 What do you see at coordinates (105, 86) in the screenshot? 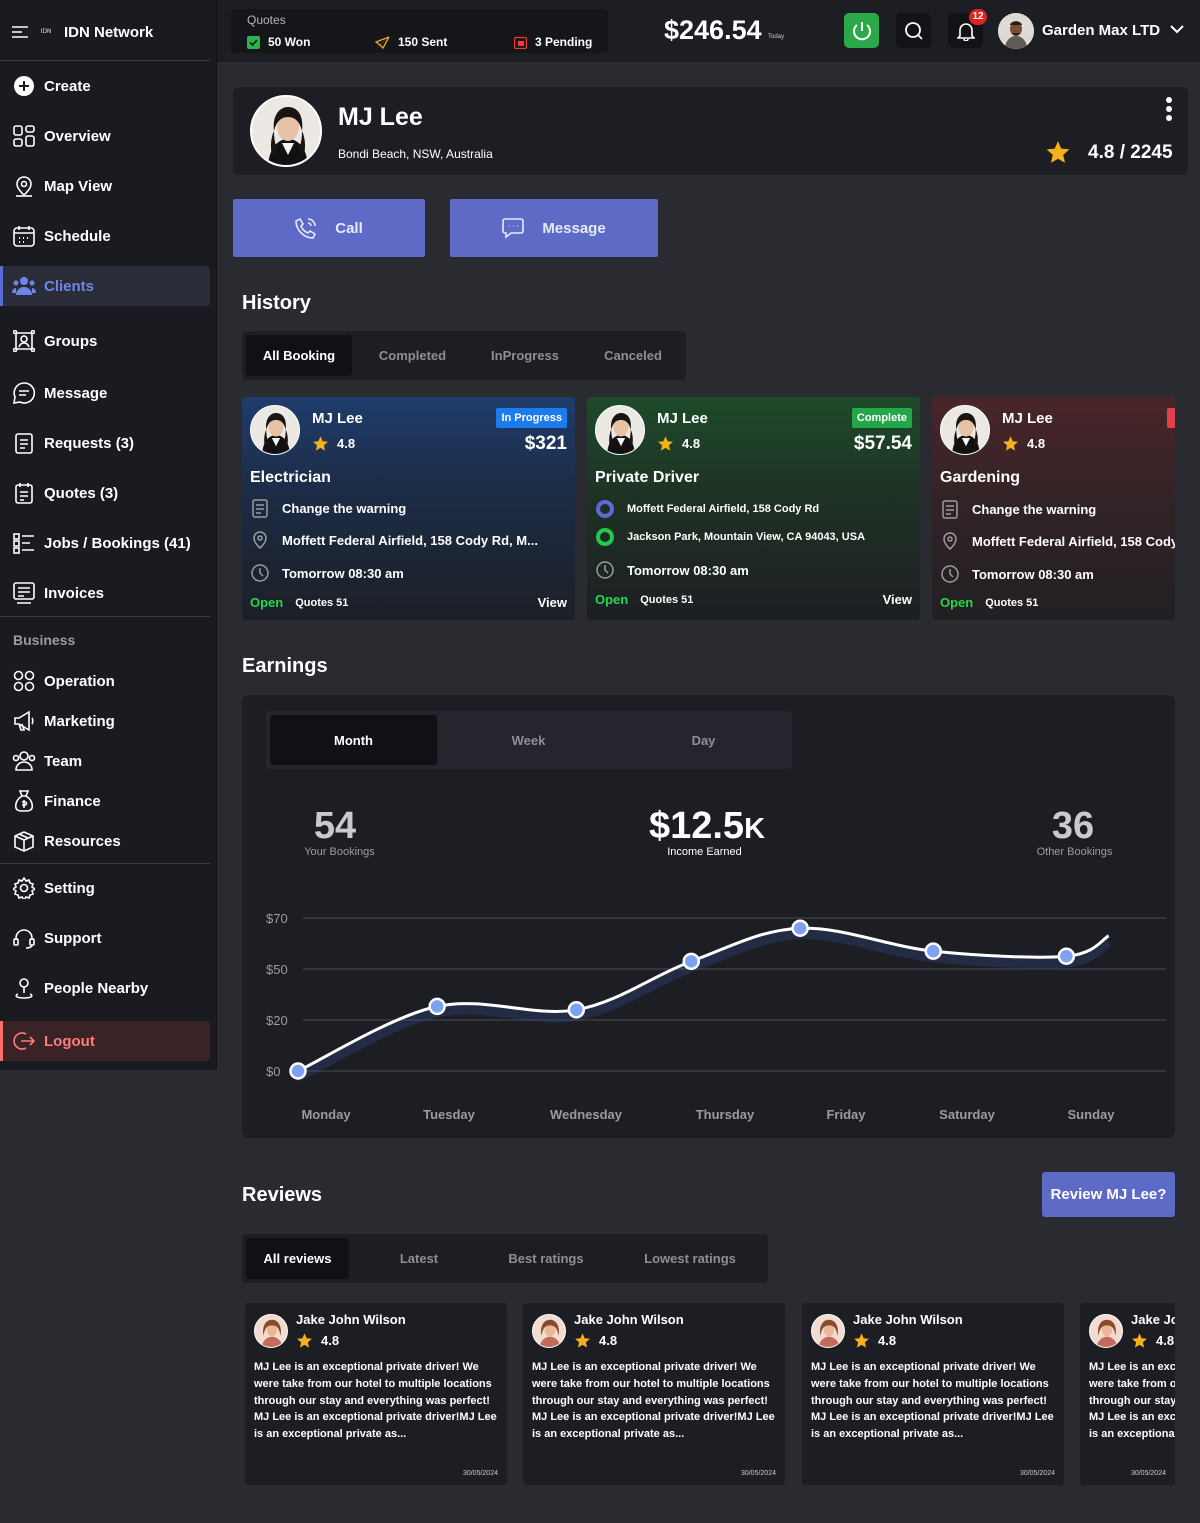
I see `sidebar-item-create: Create` at bounding box center [105, 86].